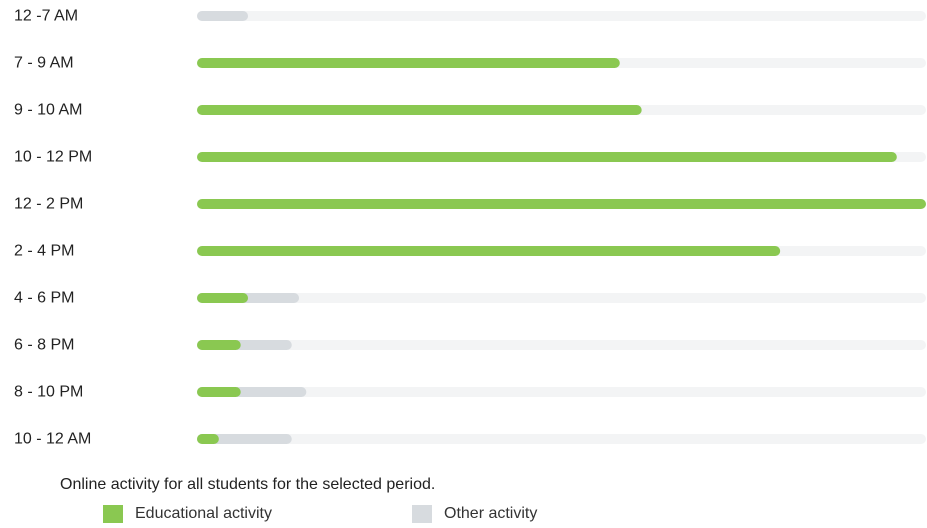 The height and width of the screenshot is (528, 927). Describe the element at coordinates (48, 204) in the screenshot. I see `row-label: 12 - 2 PM` at that location.